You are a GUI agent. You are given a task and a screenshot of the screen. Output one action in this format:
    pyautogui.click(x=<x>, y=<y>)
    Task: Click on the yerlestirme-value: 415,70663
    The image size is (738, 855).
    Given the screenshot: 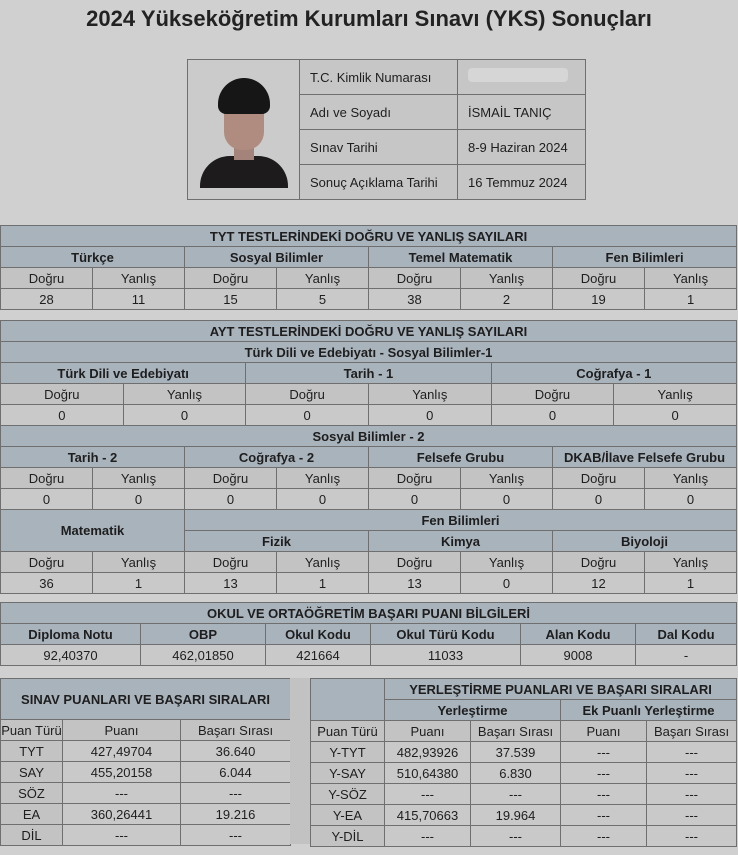 What is the action you would take?
    pyautogui.click(x=427, y=815)
    